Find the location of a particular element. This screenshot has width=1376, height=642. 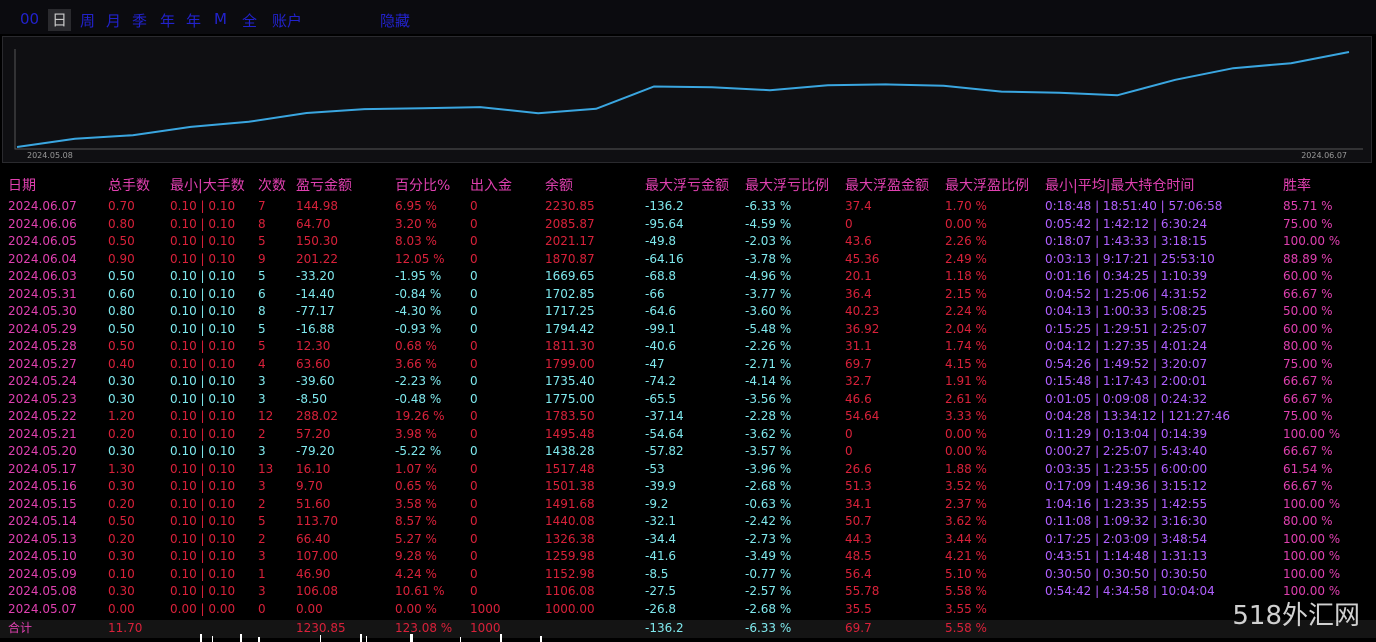

table-cell: 8.03 % is located at coordinates (416, 241).